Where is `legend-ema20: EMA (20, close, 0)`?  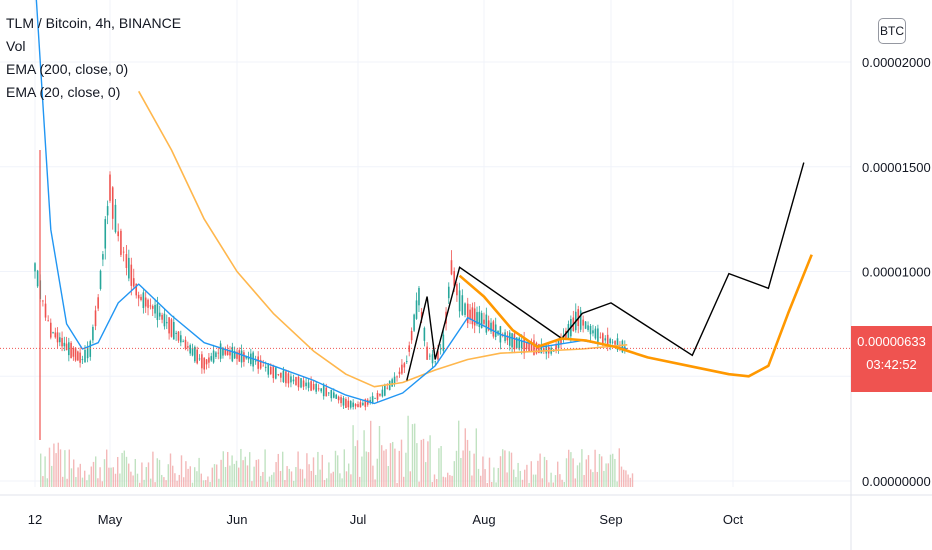 legend-ema20: EMA (20, close, 0) is located at coordinates (63, 92).